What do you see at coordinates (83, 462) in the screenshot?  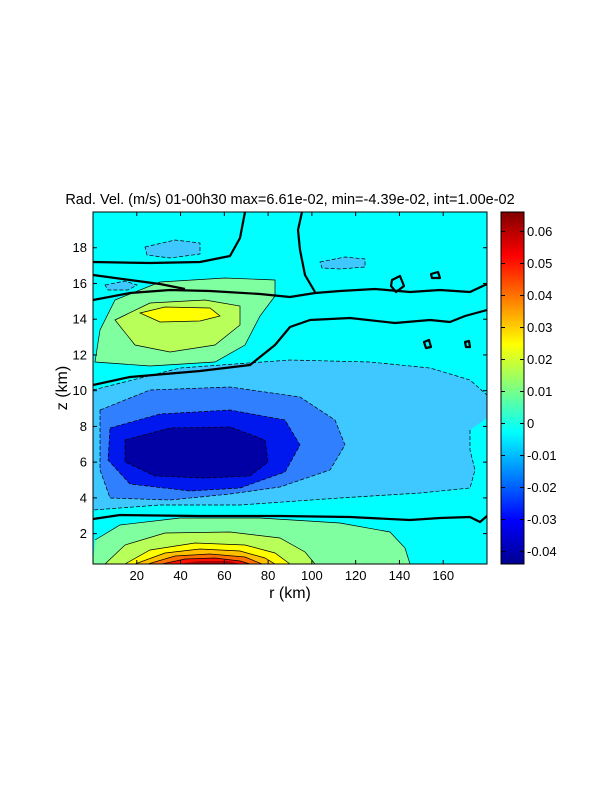 I see `y-tick-label: 6` at bounding box center [83, 462].